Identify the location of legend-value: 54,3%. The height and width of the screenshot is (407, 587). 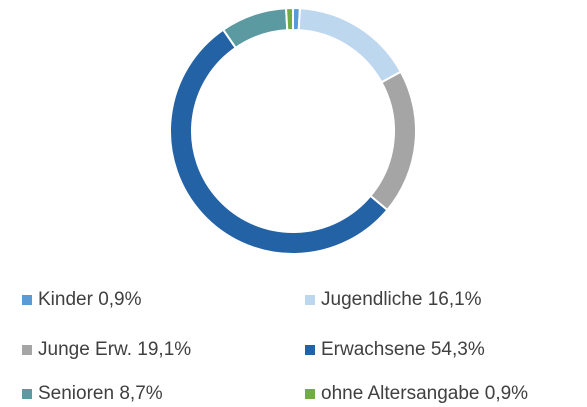
(458, 349).